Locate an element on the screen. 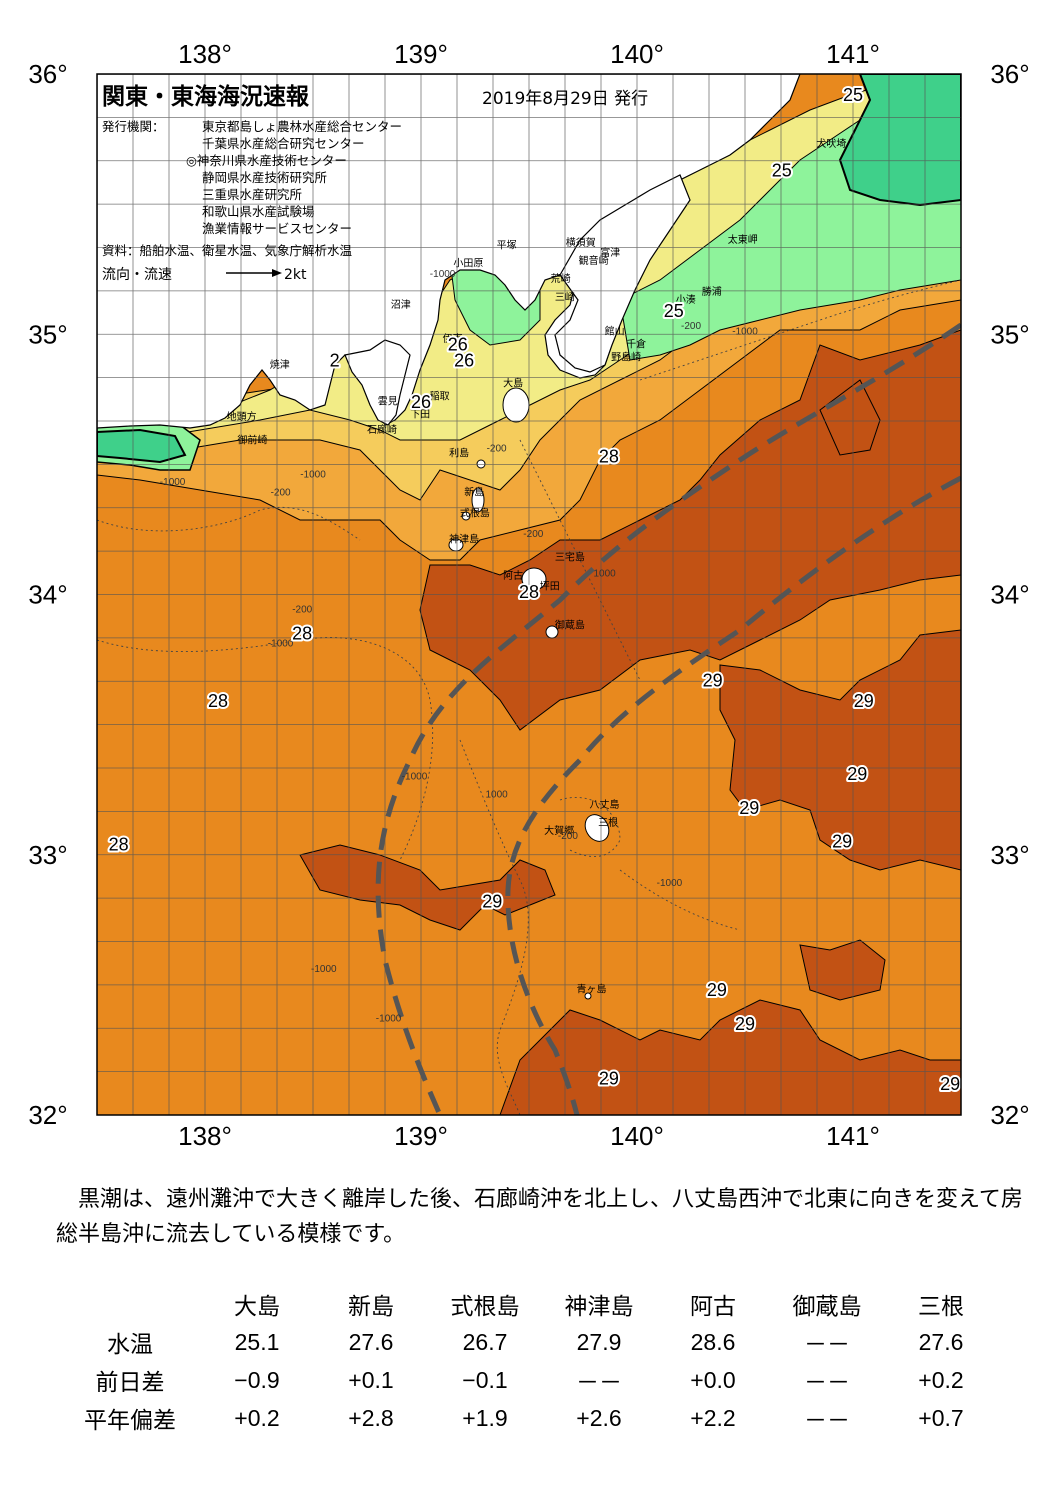 Image resolution: width=1064 pixels, height=1503 pixels. table-cell: 25.1 is located at coordinates (257, 1341).